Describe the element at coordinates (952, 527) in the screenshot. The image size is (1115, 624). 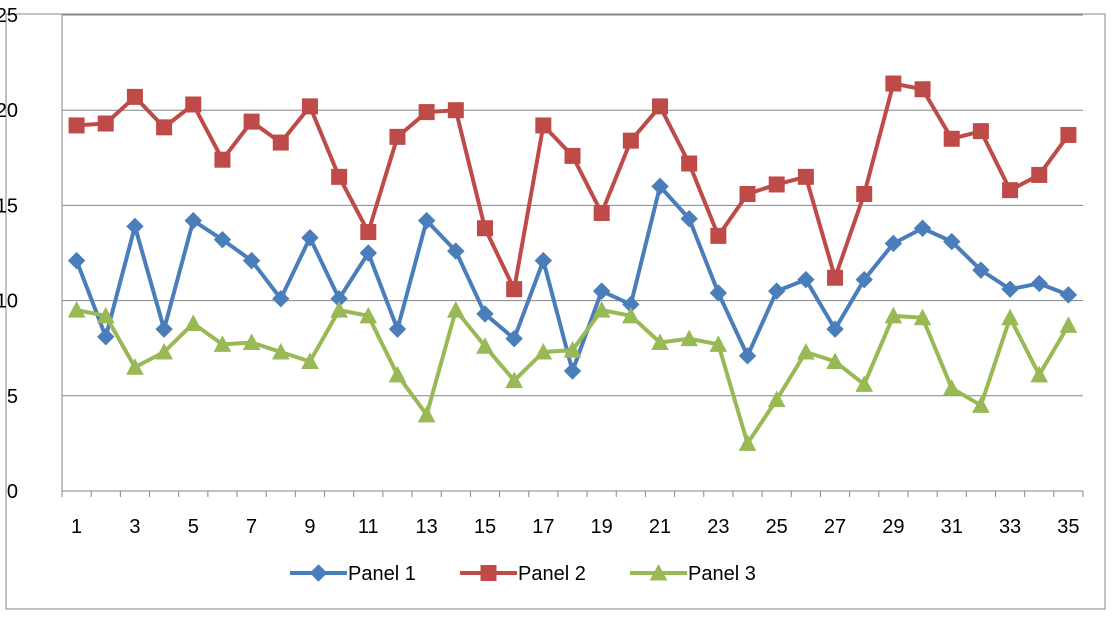
I see `x-tick-label: 31` at that location.